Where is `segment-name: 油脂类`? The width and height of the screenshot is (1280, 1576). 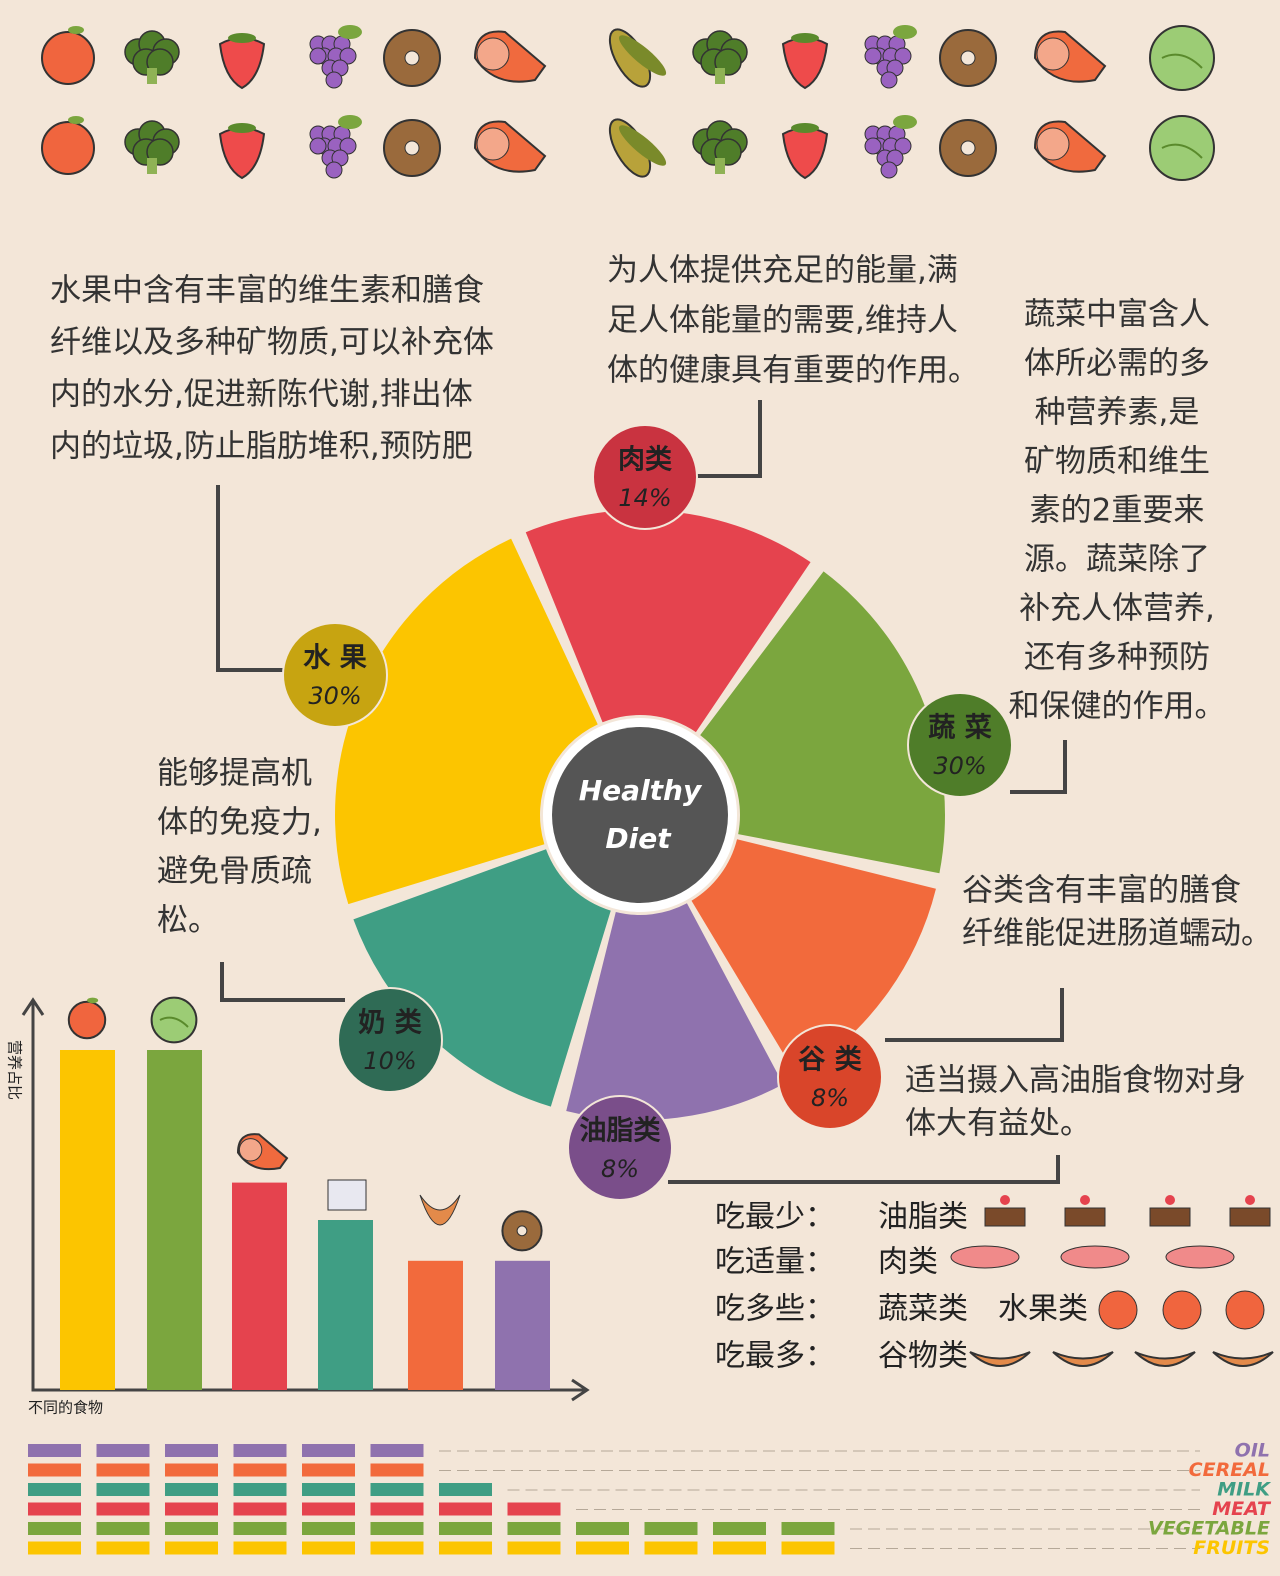
segment-name: 油脂类 is located at coordinates (620, 1131).